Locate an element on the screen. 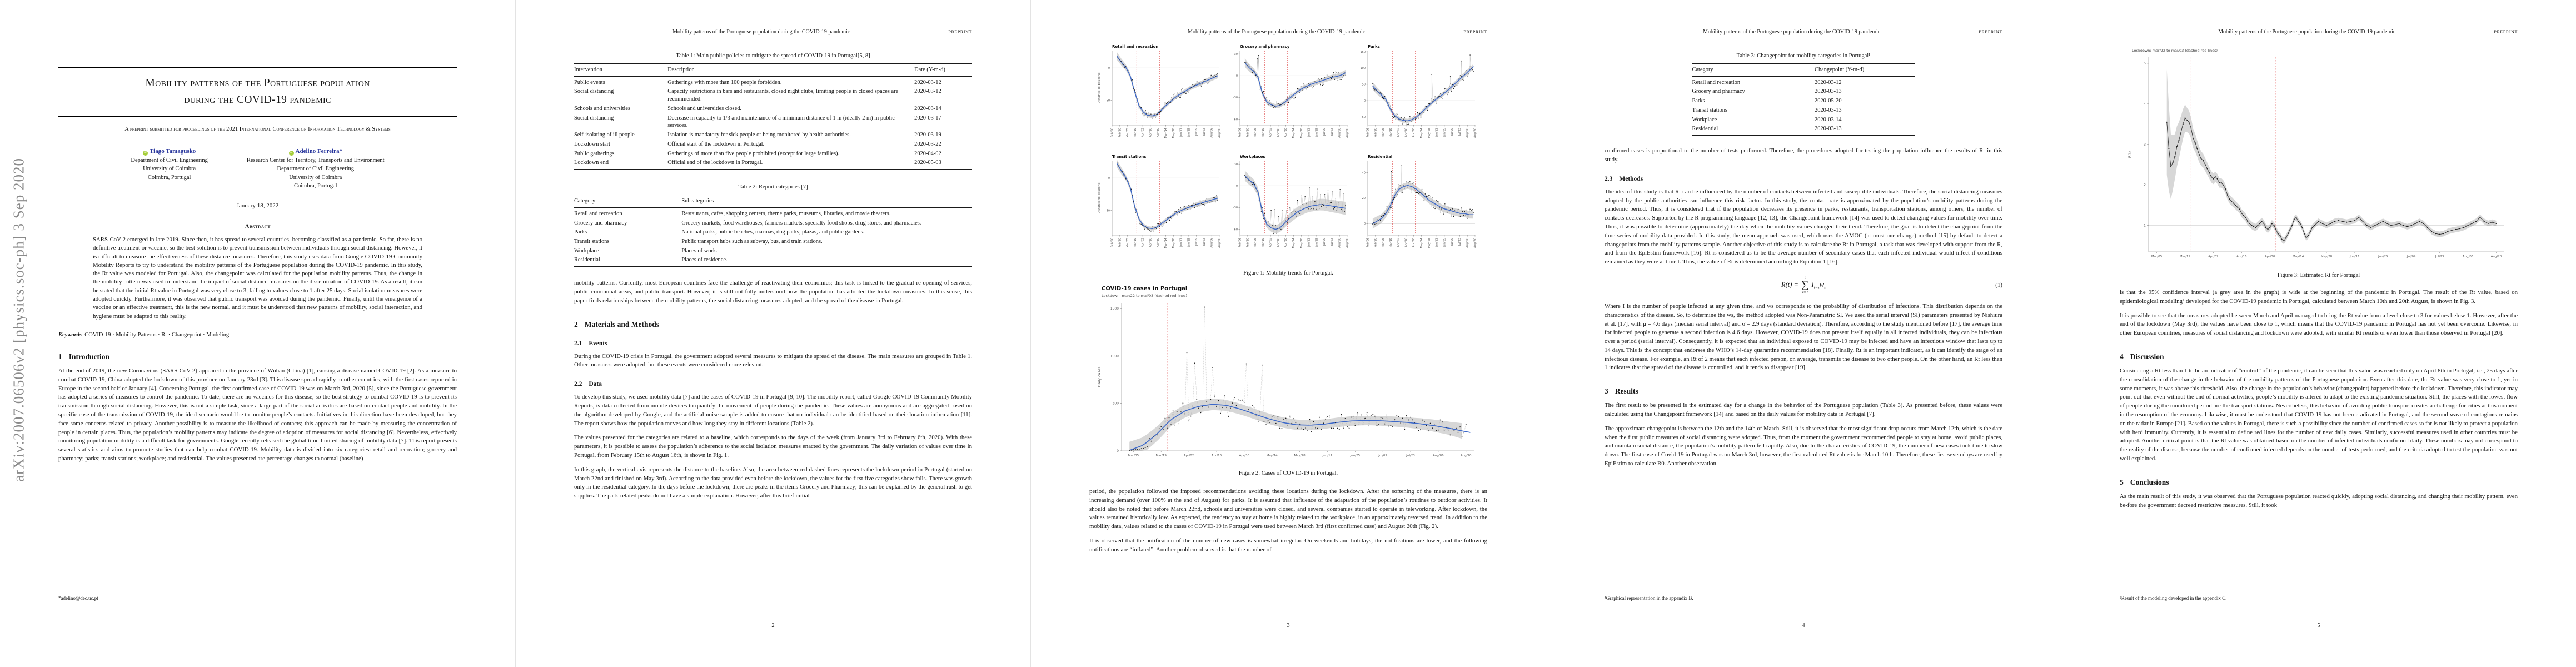 The height and width of the screenshot is (667, 2576). svg-text: Mar/19 is located at coordinates (1135, 132).